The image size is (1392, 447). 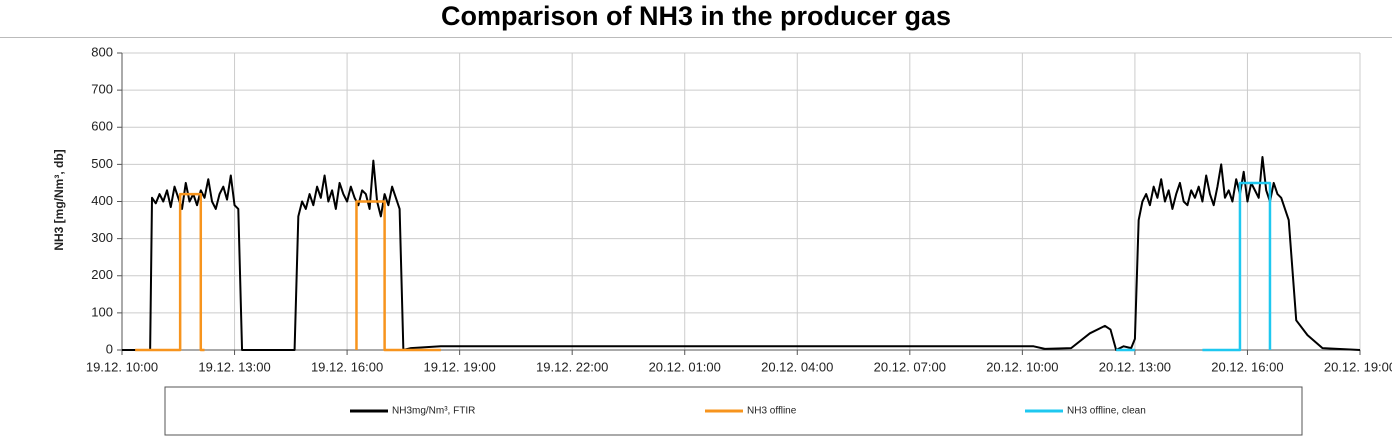 What do you see at coordinates (772, 411) in the screenshot?
I see `legend-label: NH3 offline` at bounding box center [772, 411].